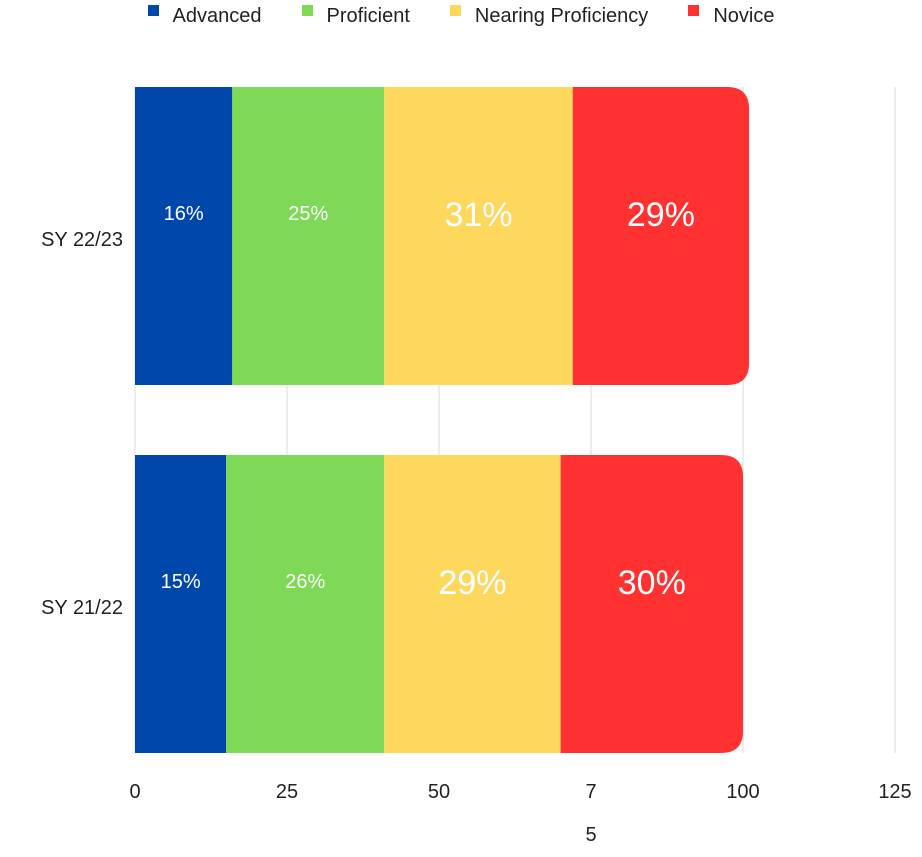  What do you see at coordinates (895, 792) in the screenshot?
I see `x-tick-label: 125` at bounding box center [895, 792].